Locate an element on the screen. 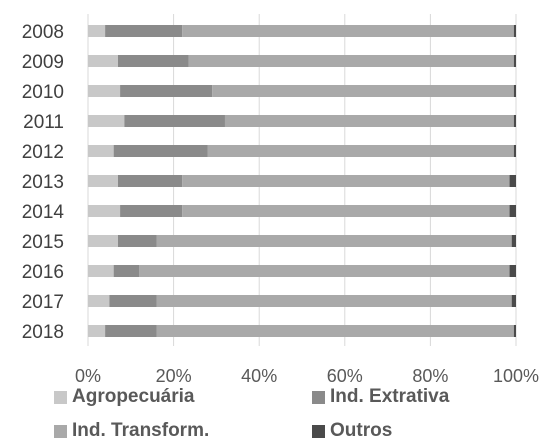 The width and height of the screenshot is (544, 448). category-label: 2017 is located at coordinates (43, 302).